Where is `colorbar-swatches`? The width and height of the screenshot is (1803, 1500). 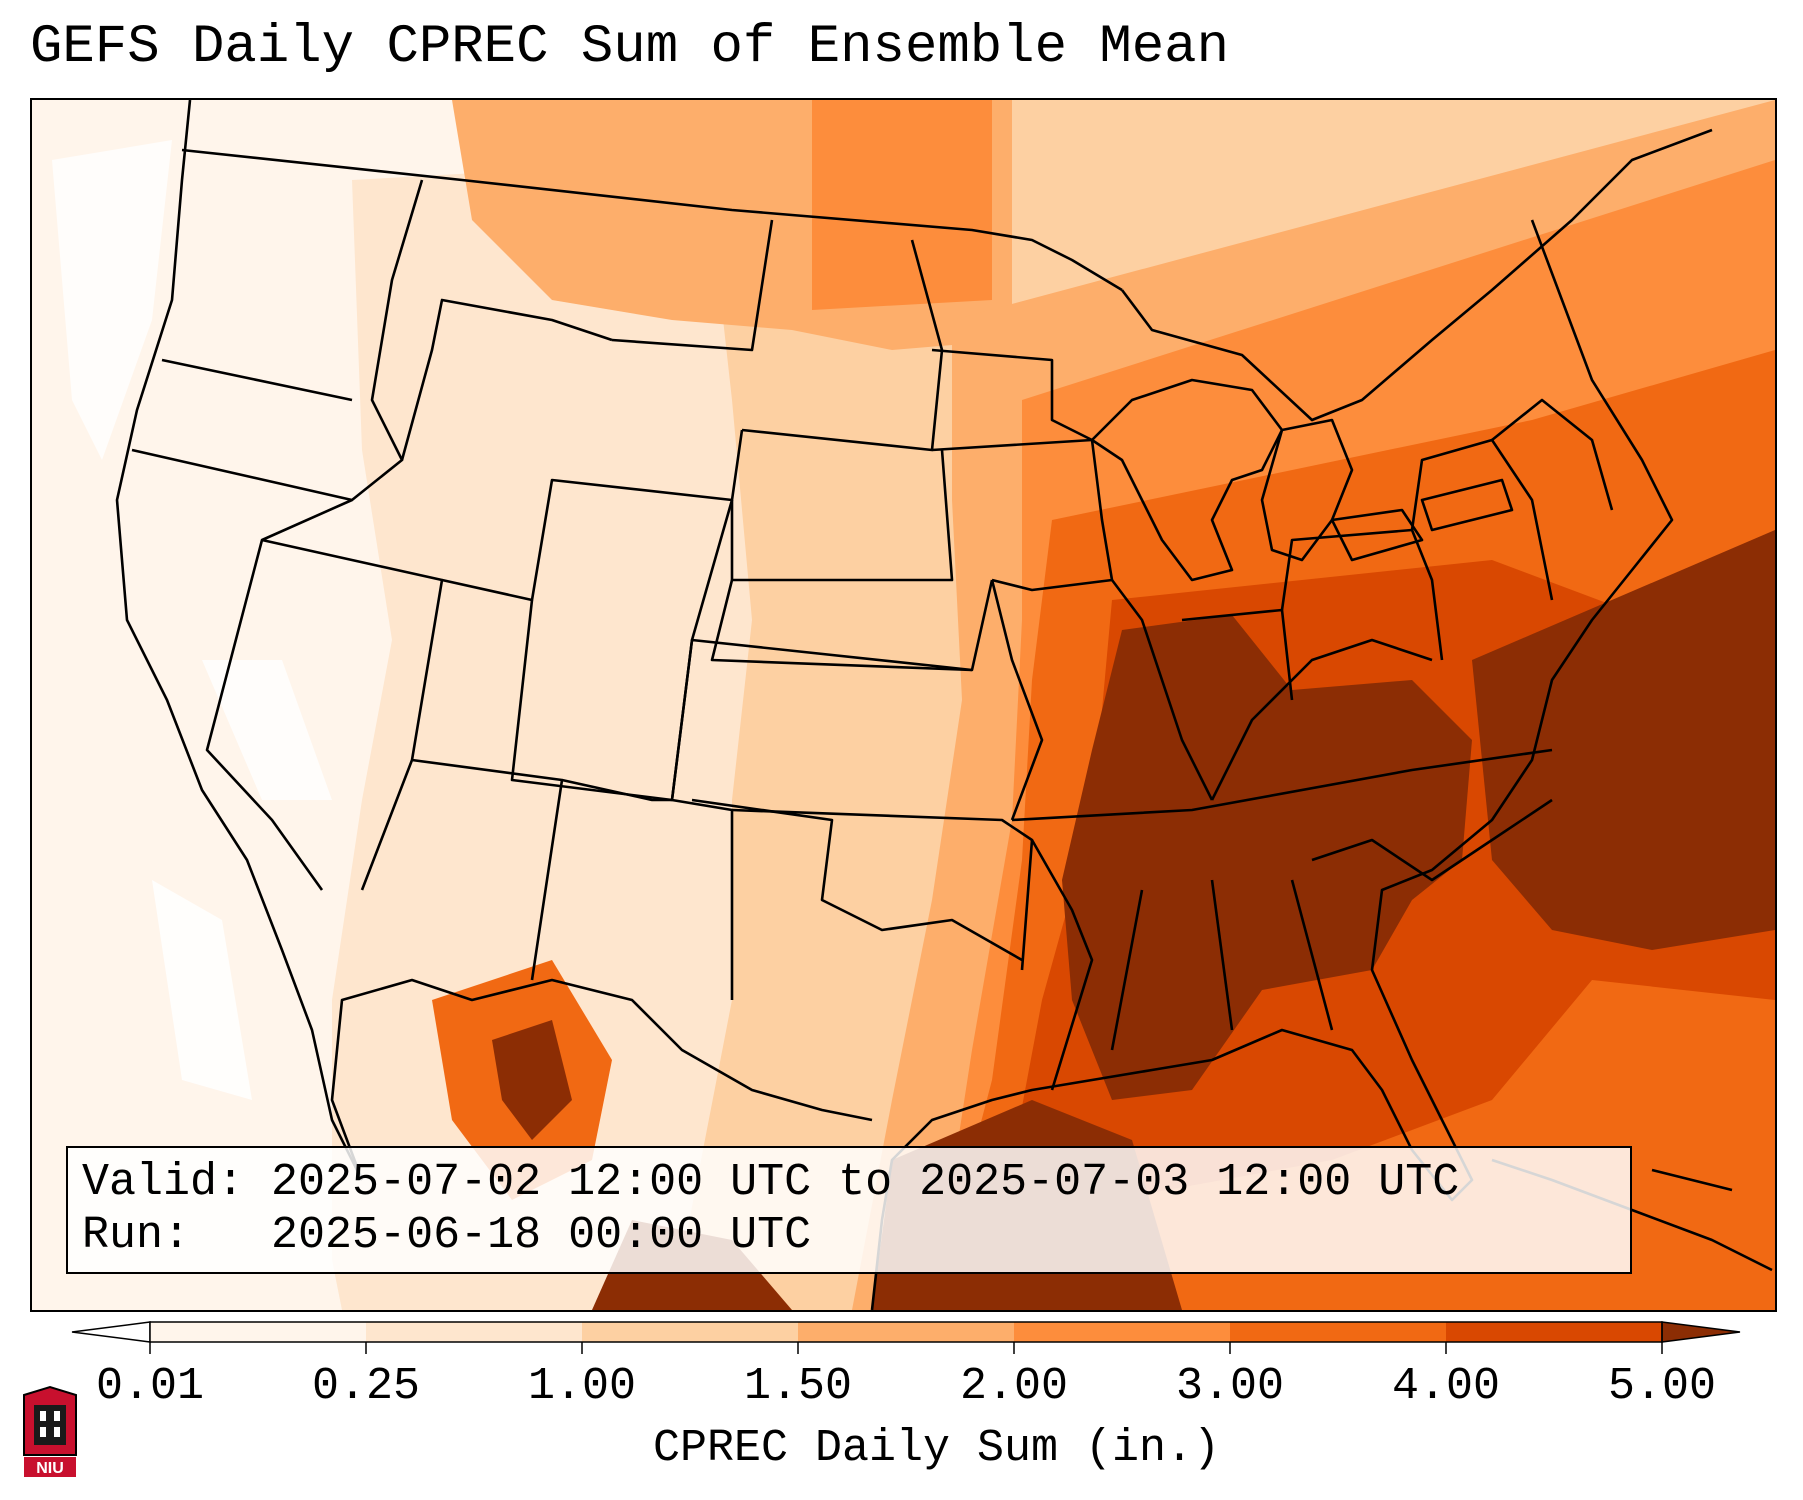
colorbar-swatches is located at coordinates (906, 1337).